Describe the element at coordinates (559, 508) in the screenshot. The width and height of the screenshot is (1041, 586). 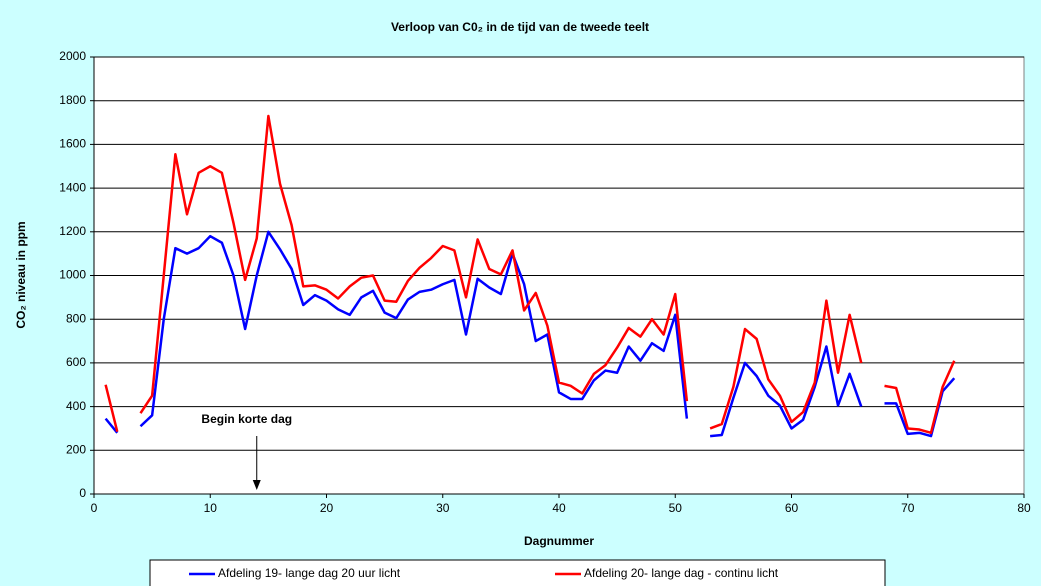
I see `x-tick-label: 40` at that location.